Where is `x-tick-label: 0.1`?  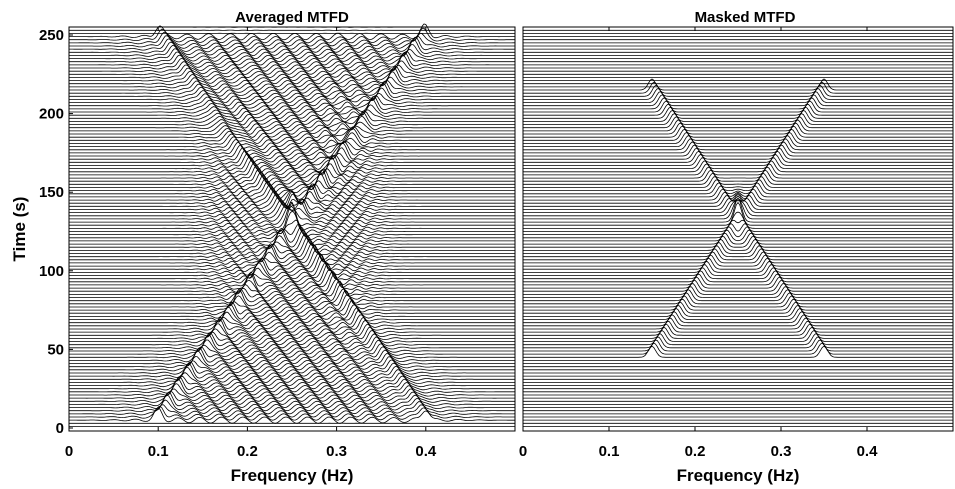
x-tick-label: 0.1 is located at coordinates (609, 451).